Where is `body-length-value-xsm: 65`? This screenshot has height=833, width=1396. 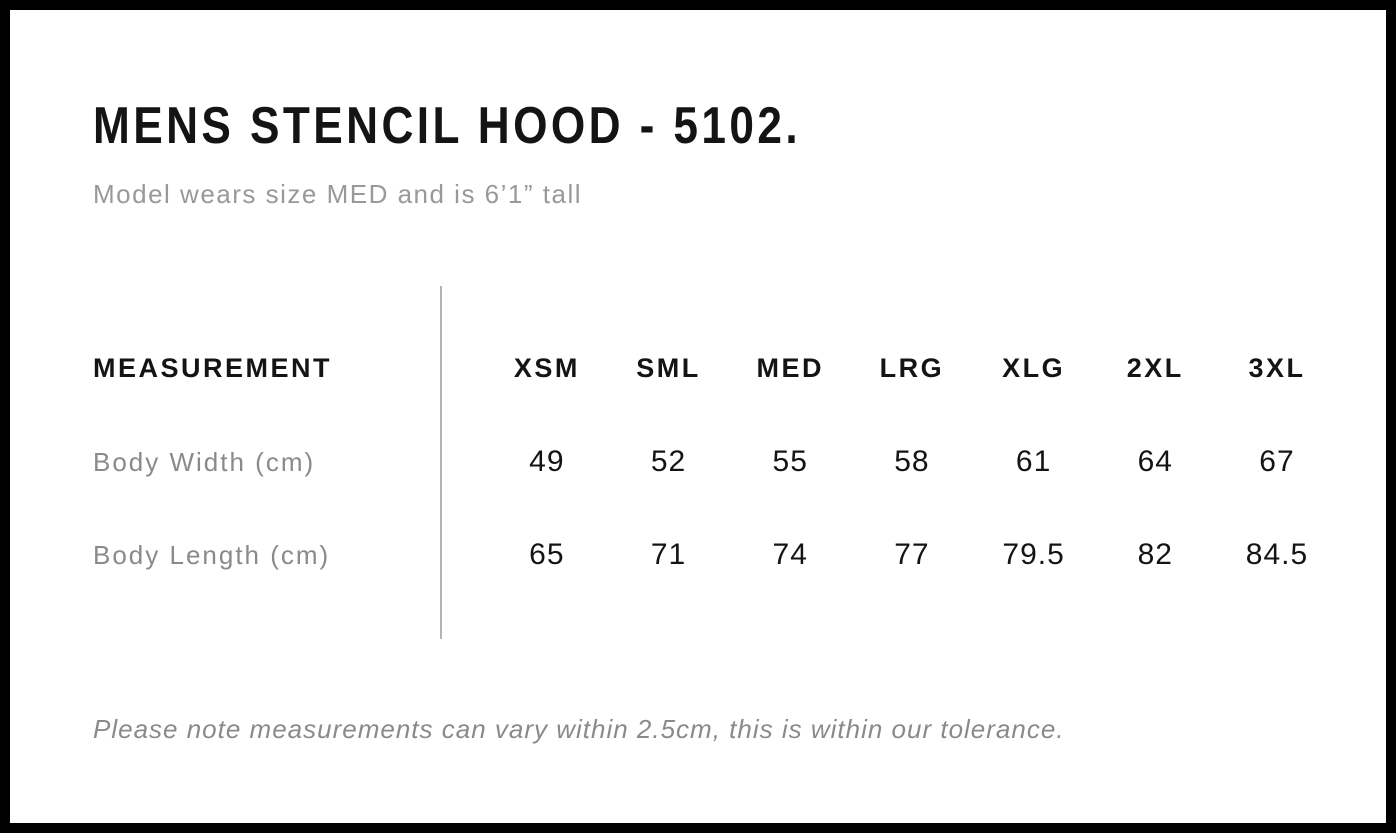 body-length-value-xsm: 65 is located at coordinates (547, 554).